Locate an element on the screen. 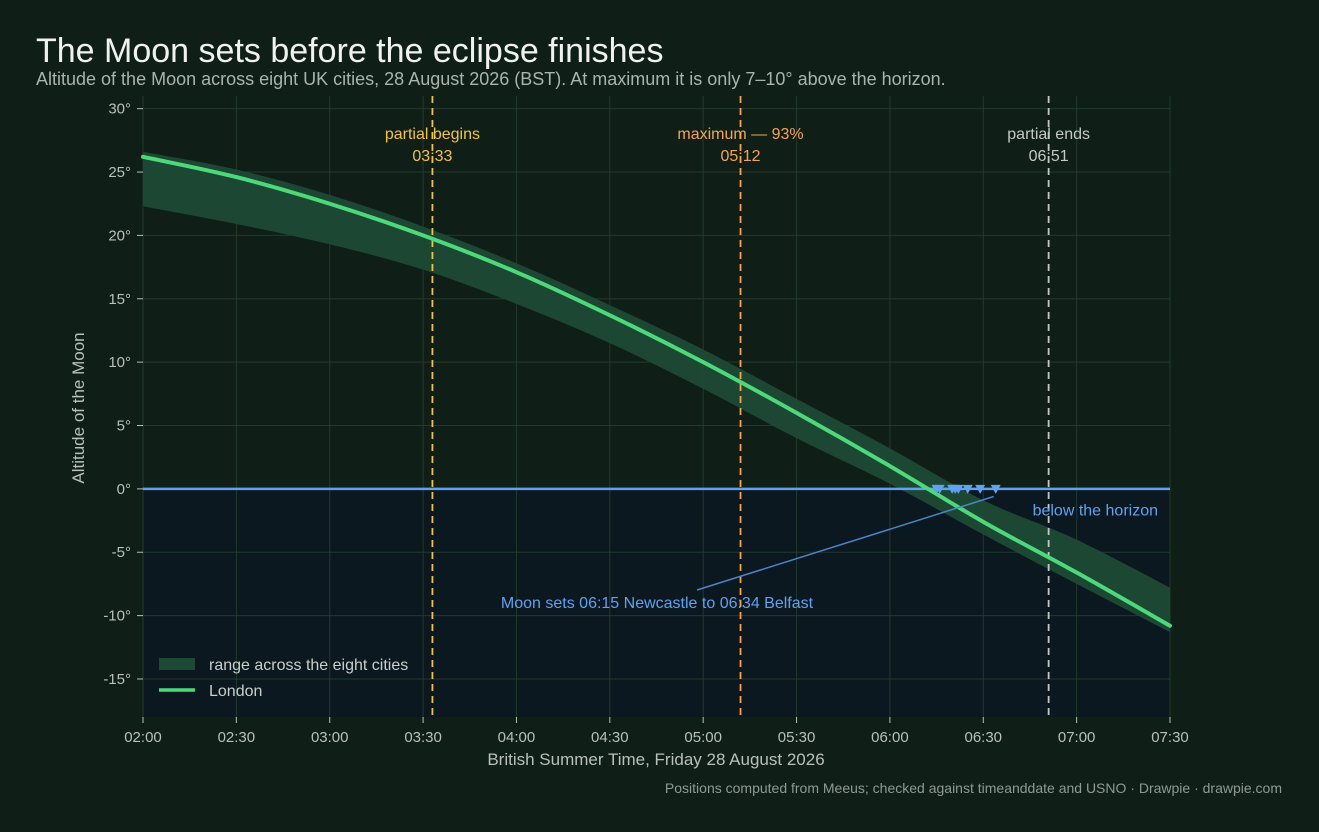 Image resolution: width=1319 pixels, height=832 pixels. y-tick-label-8: 25° is located at coordinates (119, 172).